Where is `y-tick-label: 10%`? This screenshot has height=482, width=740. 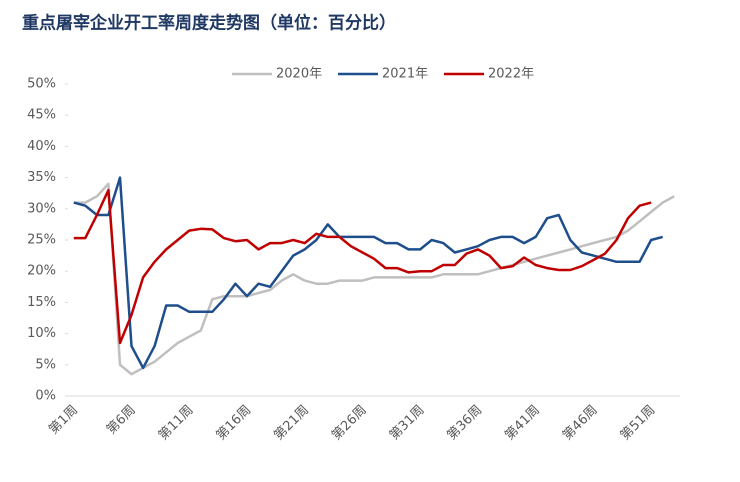
y-tick-label: 10% is located at coordinates (41, 333).